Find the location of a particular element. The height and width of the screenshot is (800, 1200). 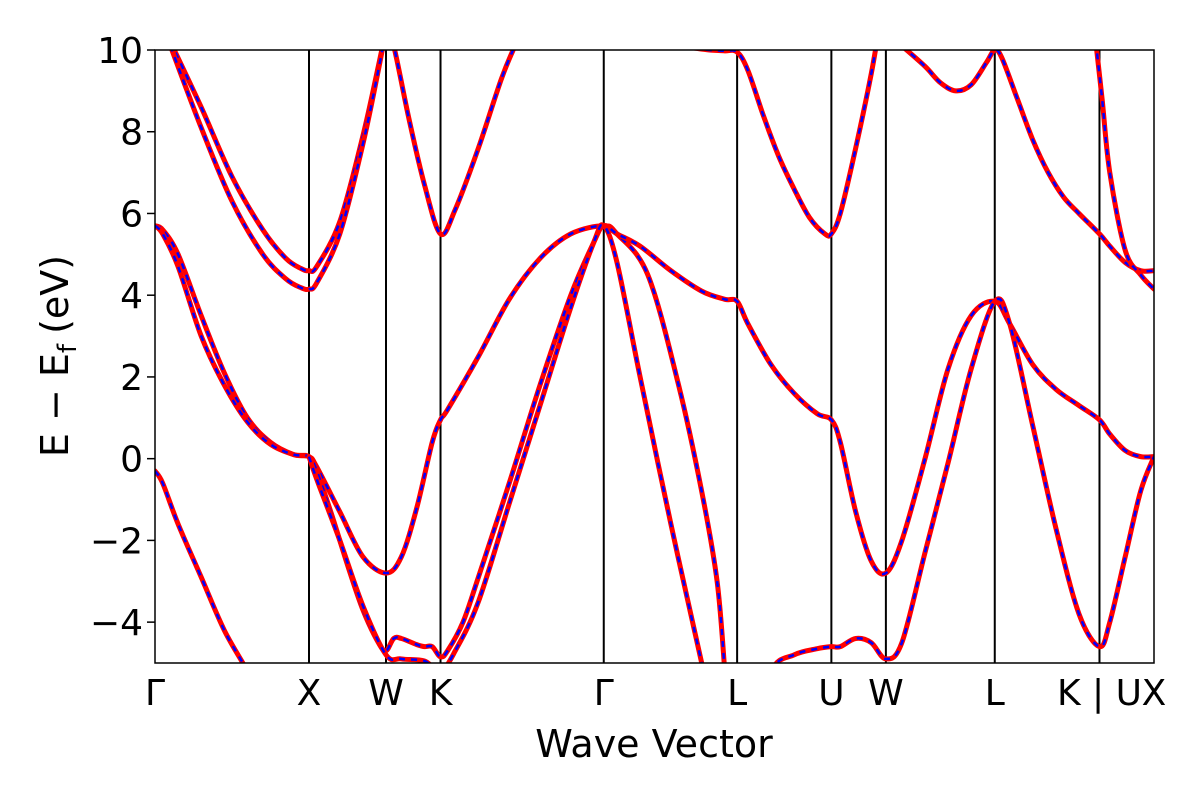

y-tick-label: 4 is located at coordinates (131, 296).